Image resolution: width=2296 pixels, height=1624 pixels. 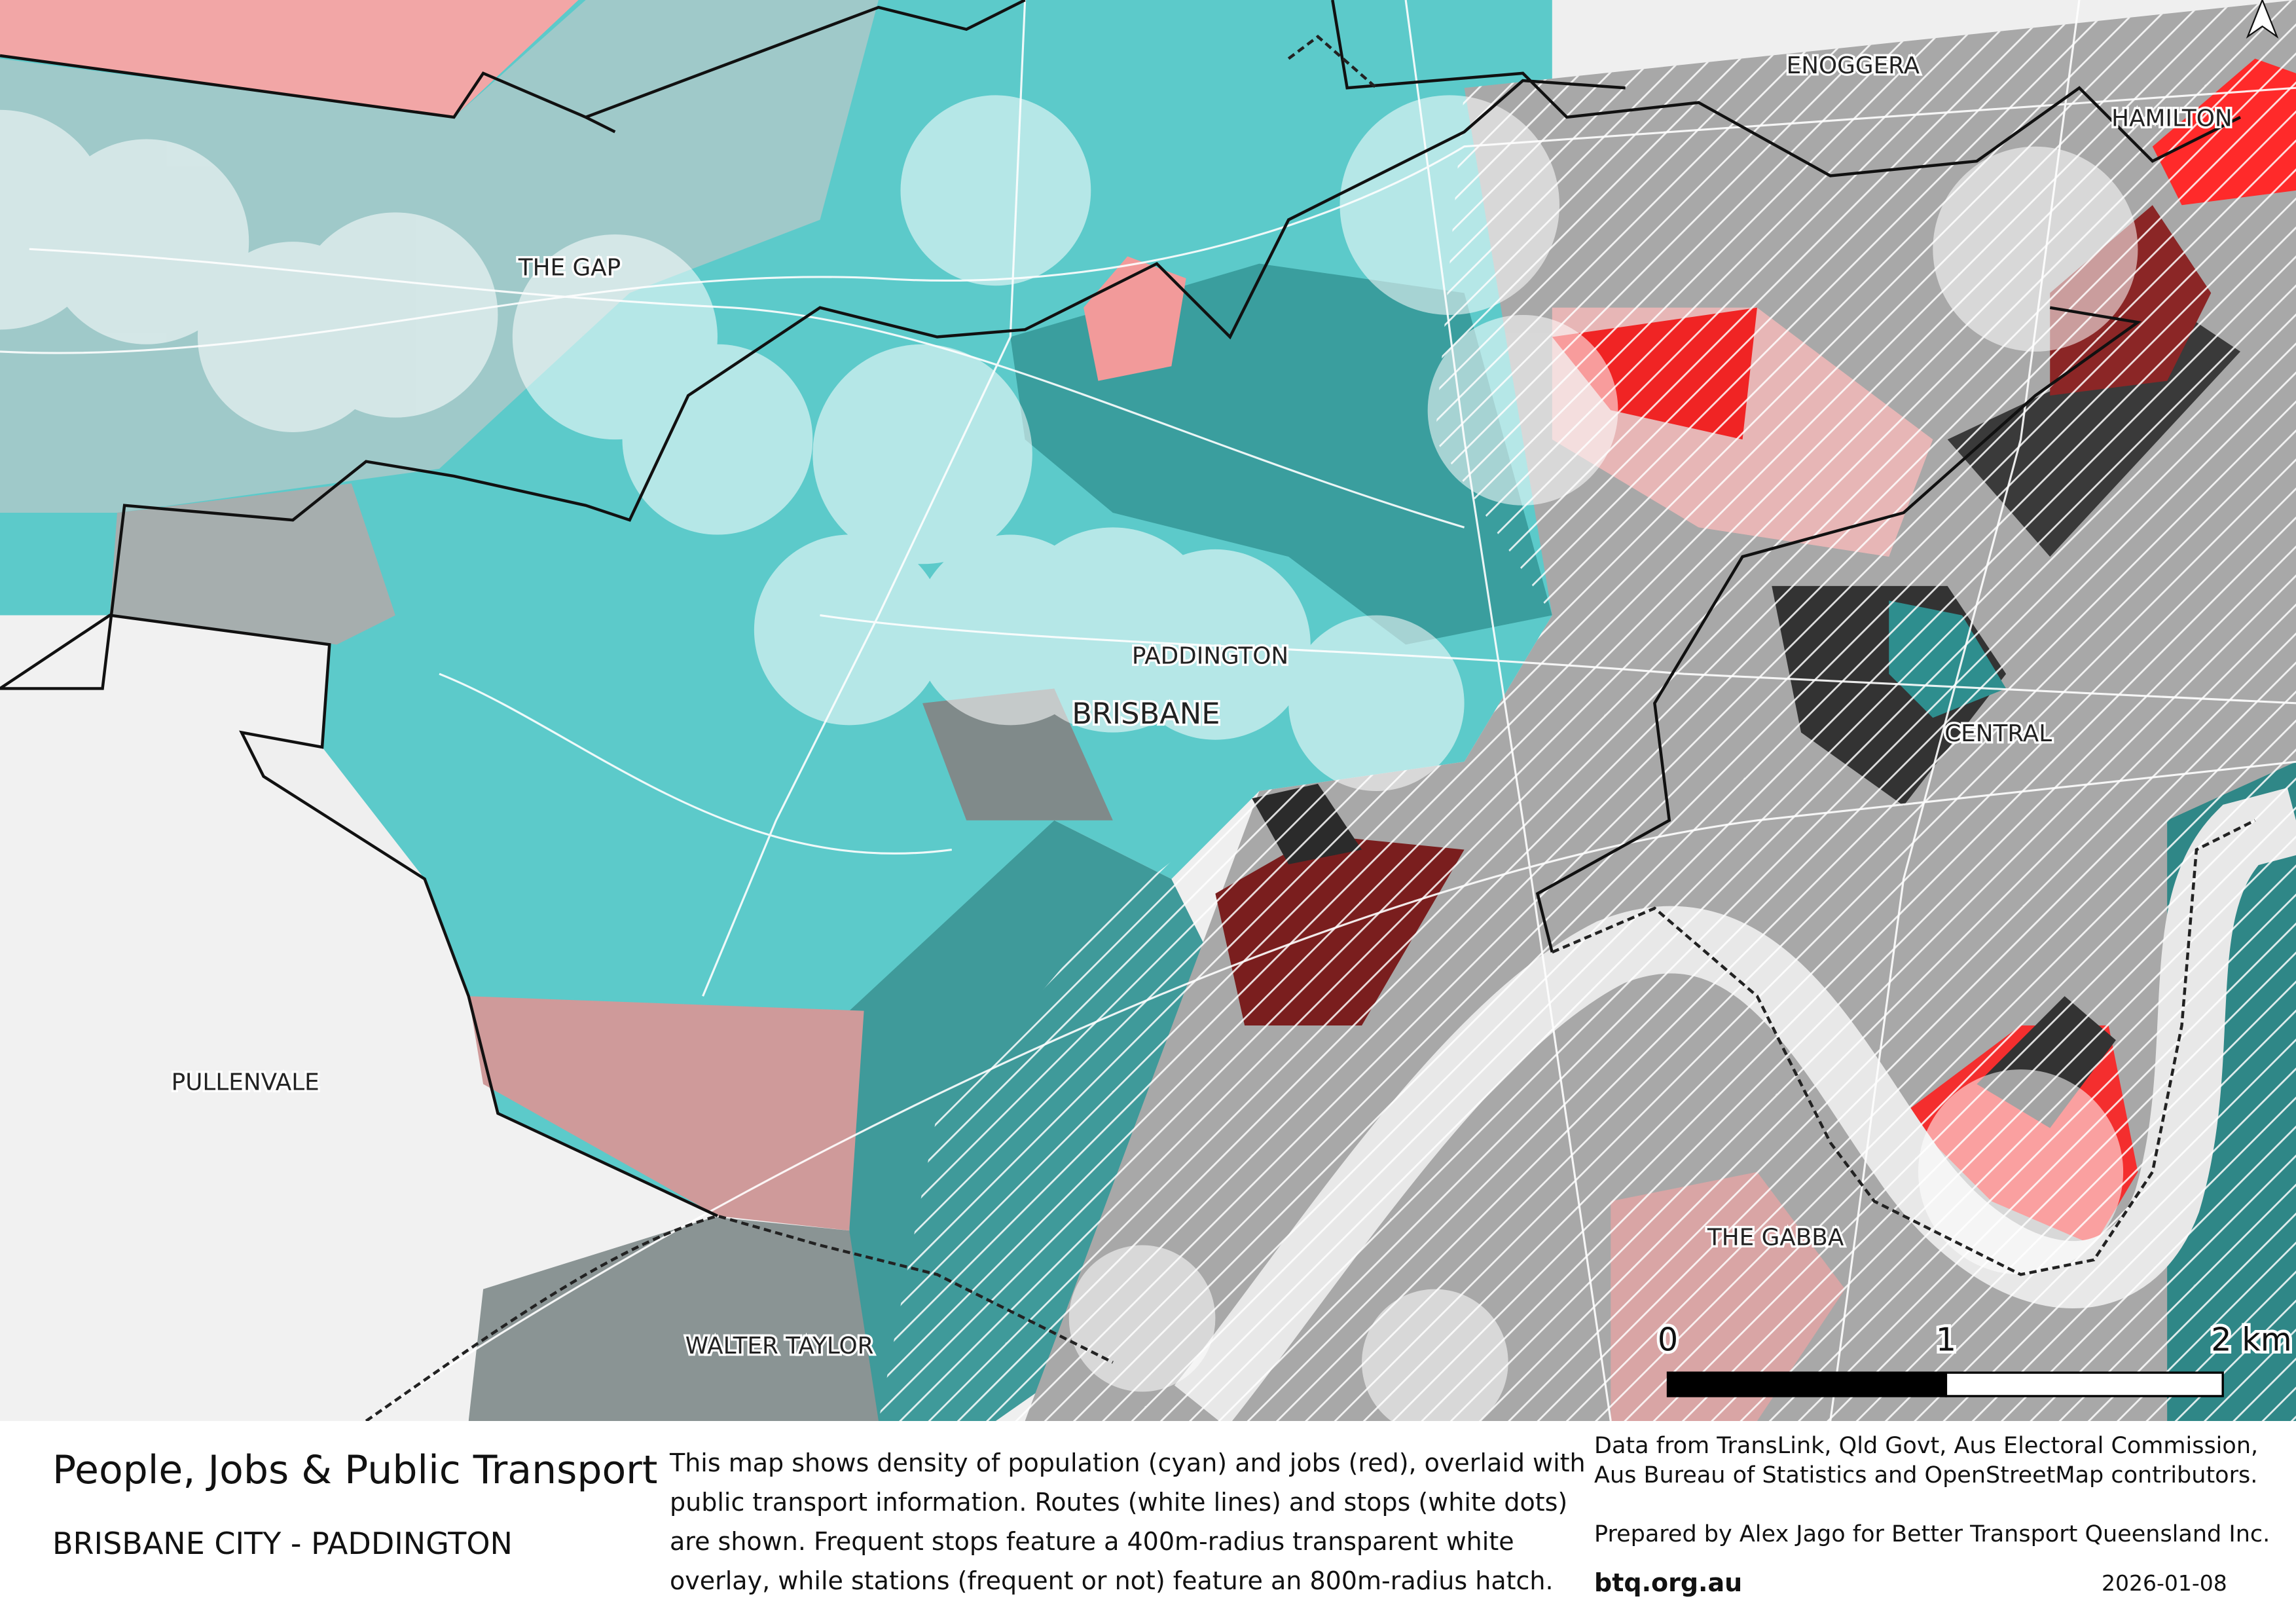 I want to click on map-title: People, Jobs & Public Transport, so click(x=355, y=1470).